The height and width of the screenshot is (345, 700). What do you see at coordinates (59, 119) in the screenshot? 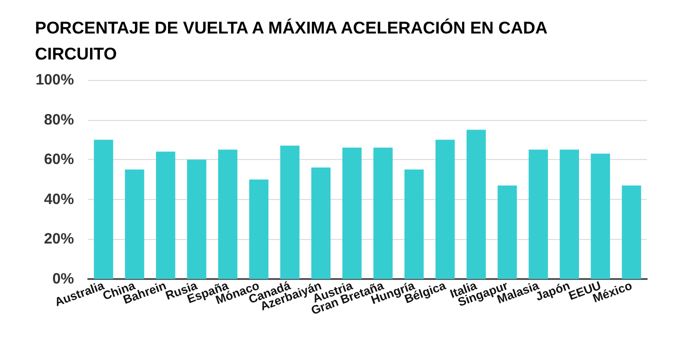
I see `y-tick-label: 80%` at bounding box center [59, 119].